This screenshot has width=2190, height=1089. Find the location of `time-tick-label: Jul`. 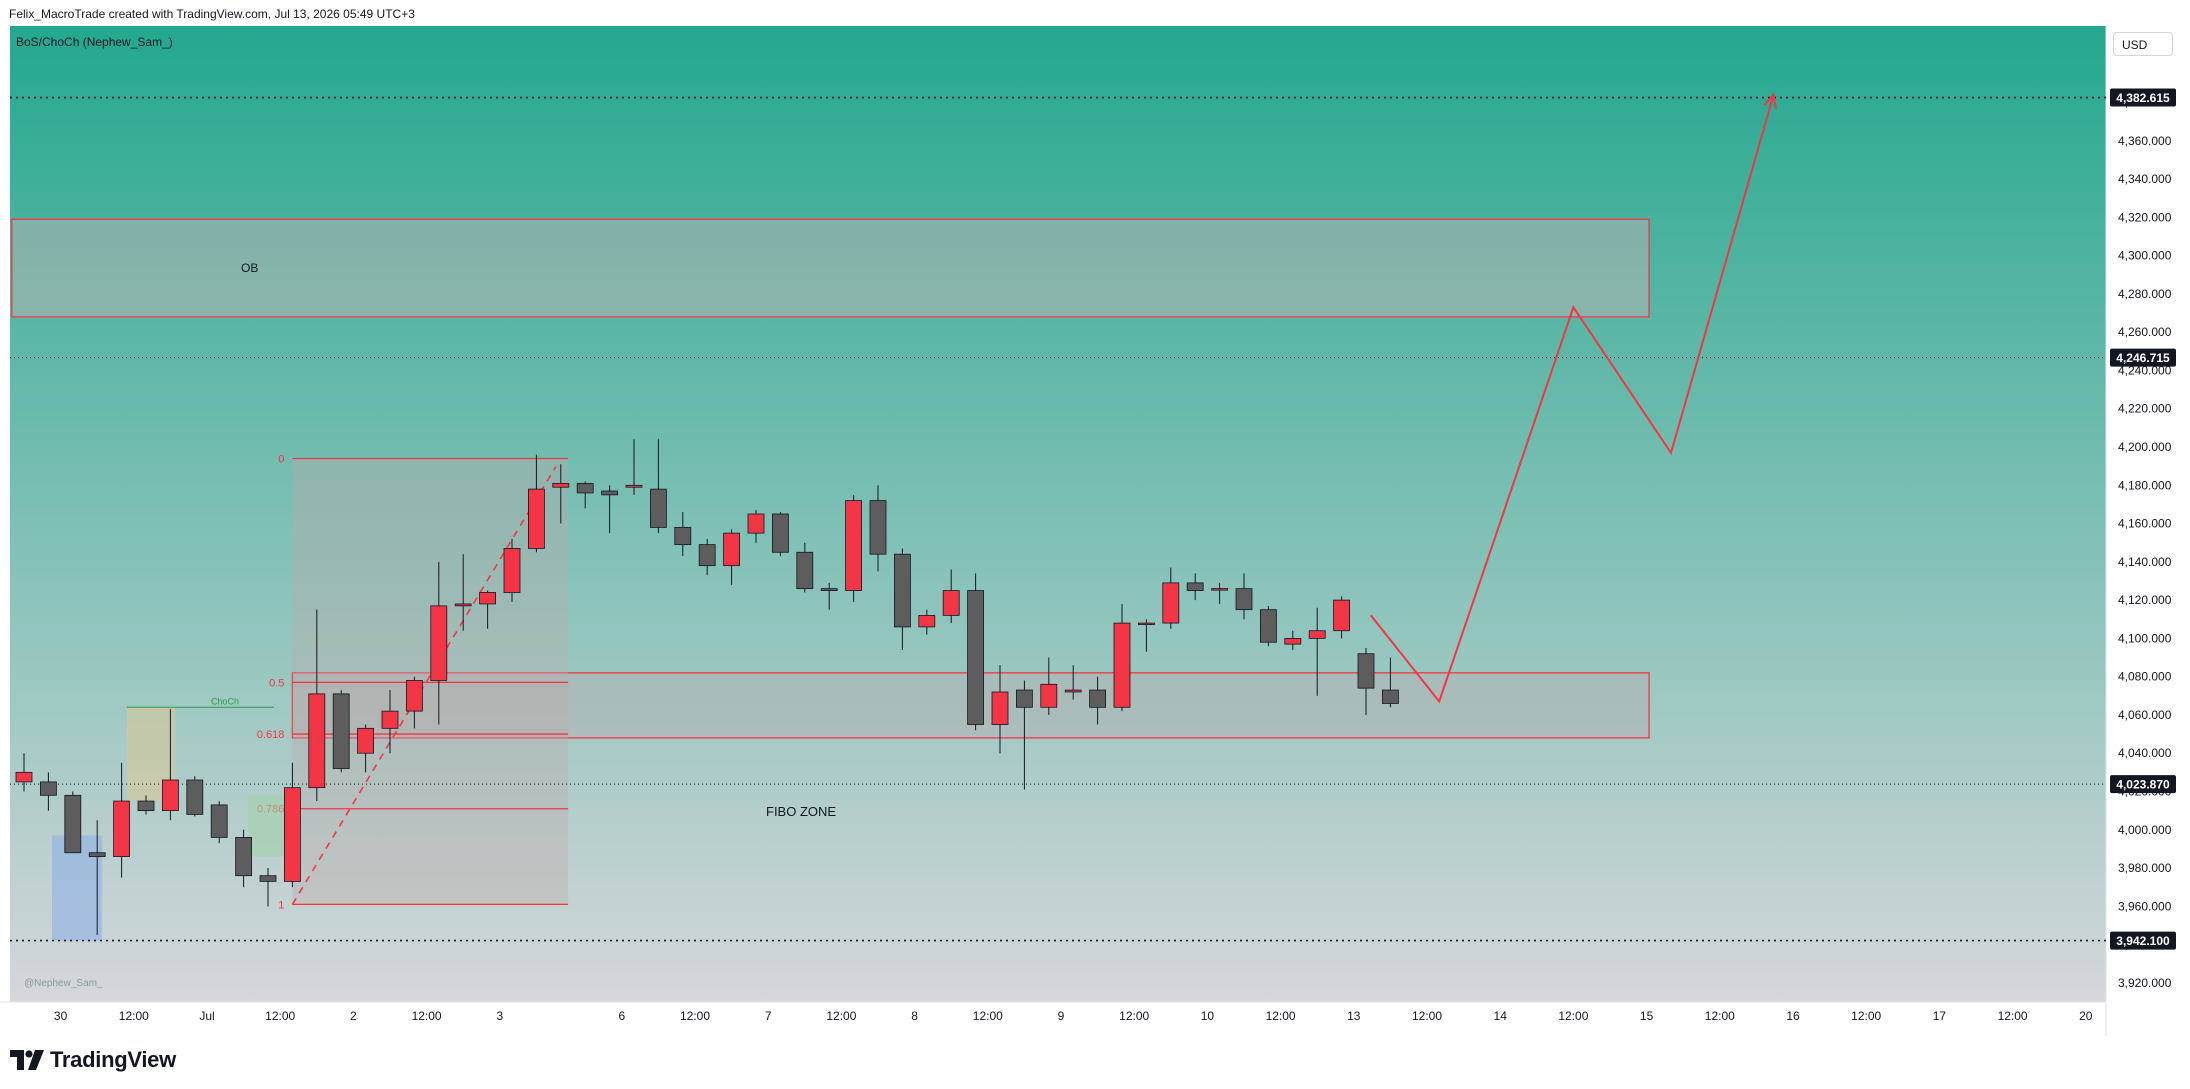

time-tick-label: Jul is located at coordinates (206, 1016).